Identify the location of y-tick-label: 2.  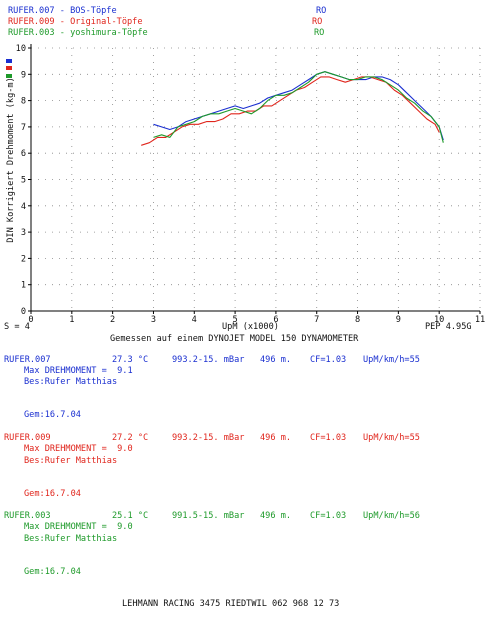
(23, 259).